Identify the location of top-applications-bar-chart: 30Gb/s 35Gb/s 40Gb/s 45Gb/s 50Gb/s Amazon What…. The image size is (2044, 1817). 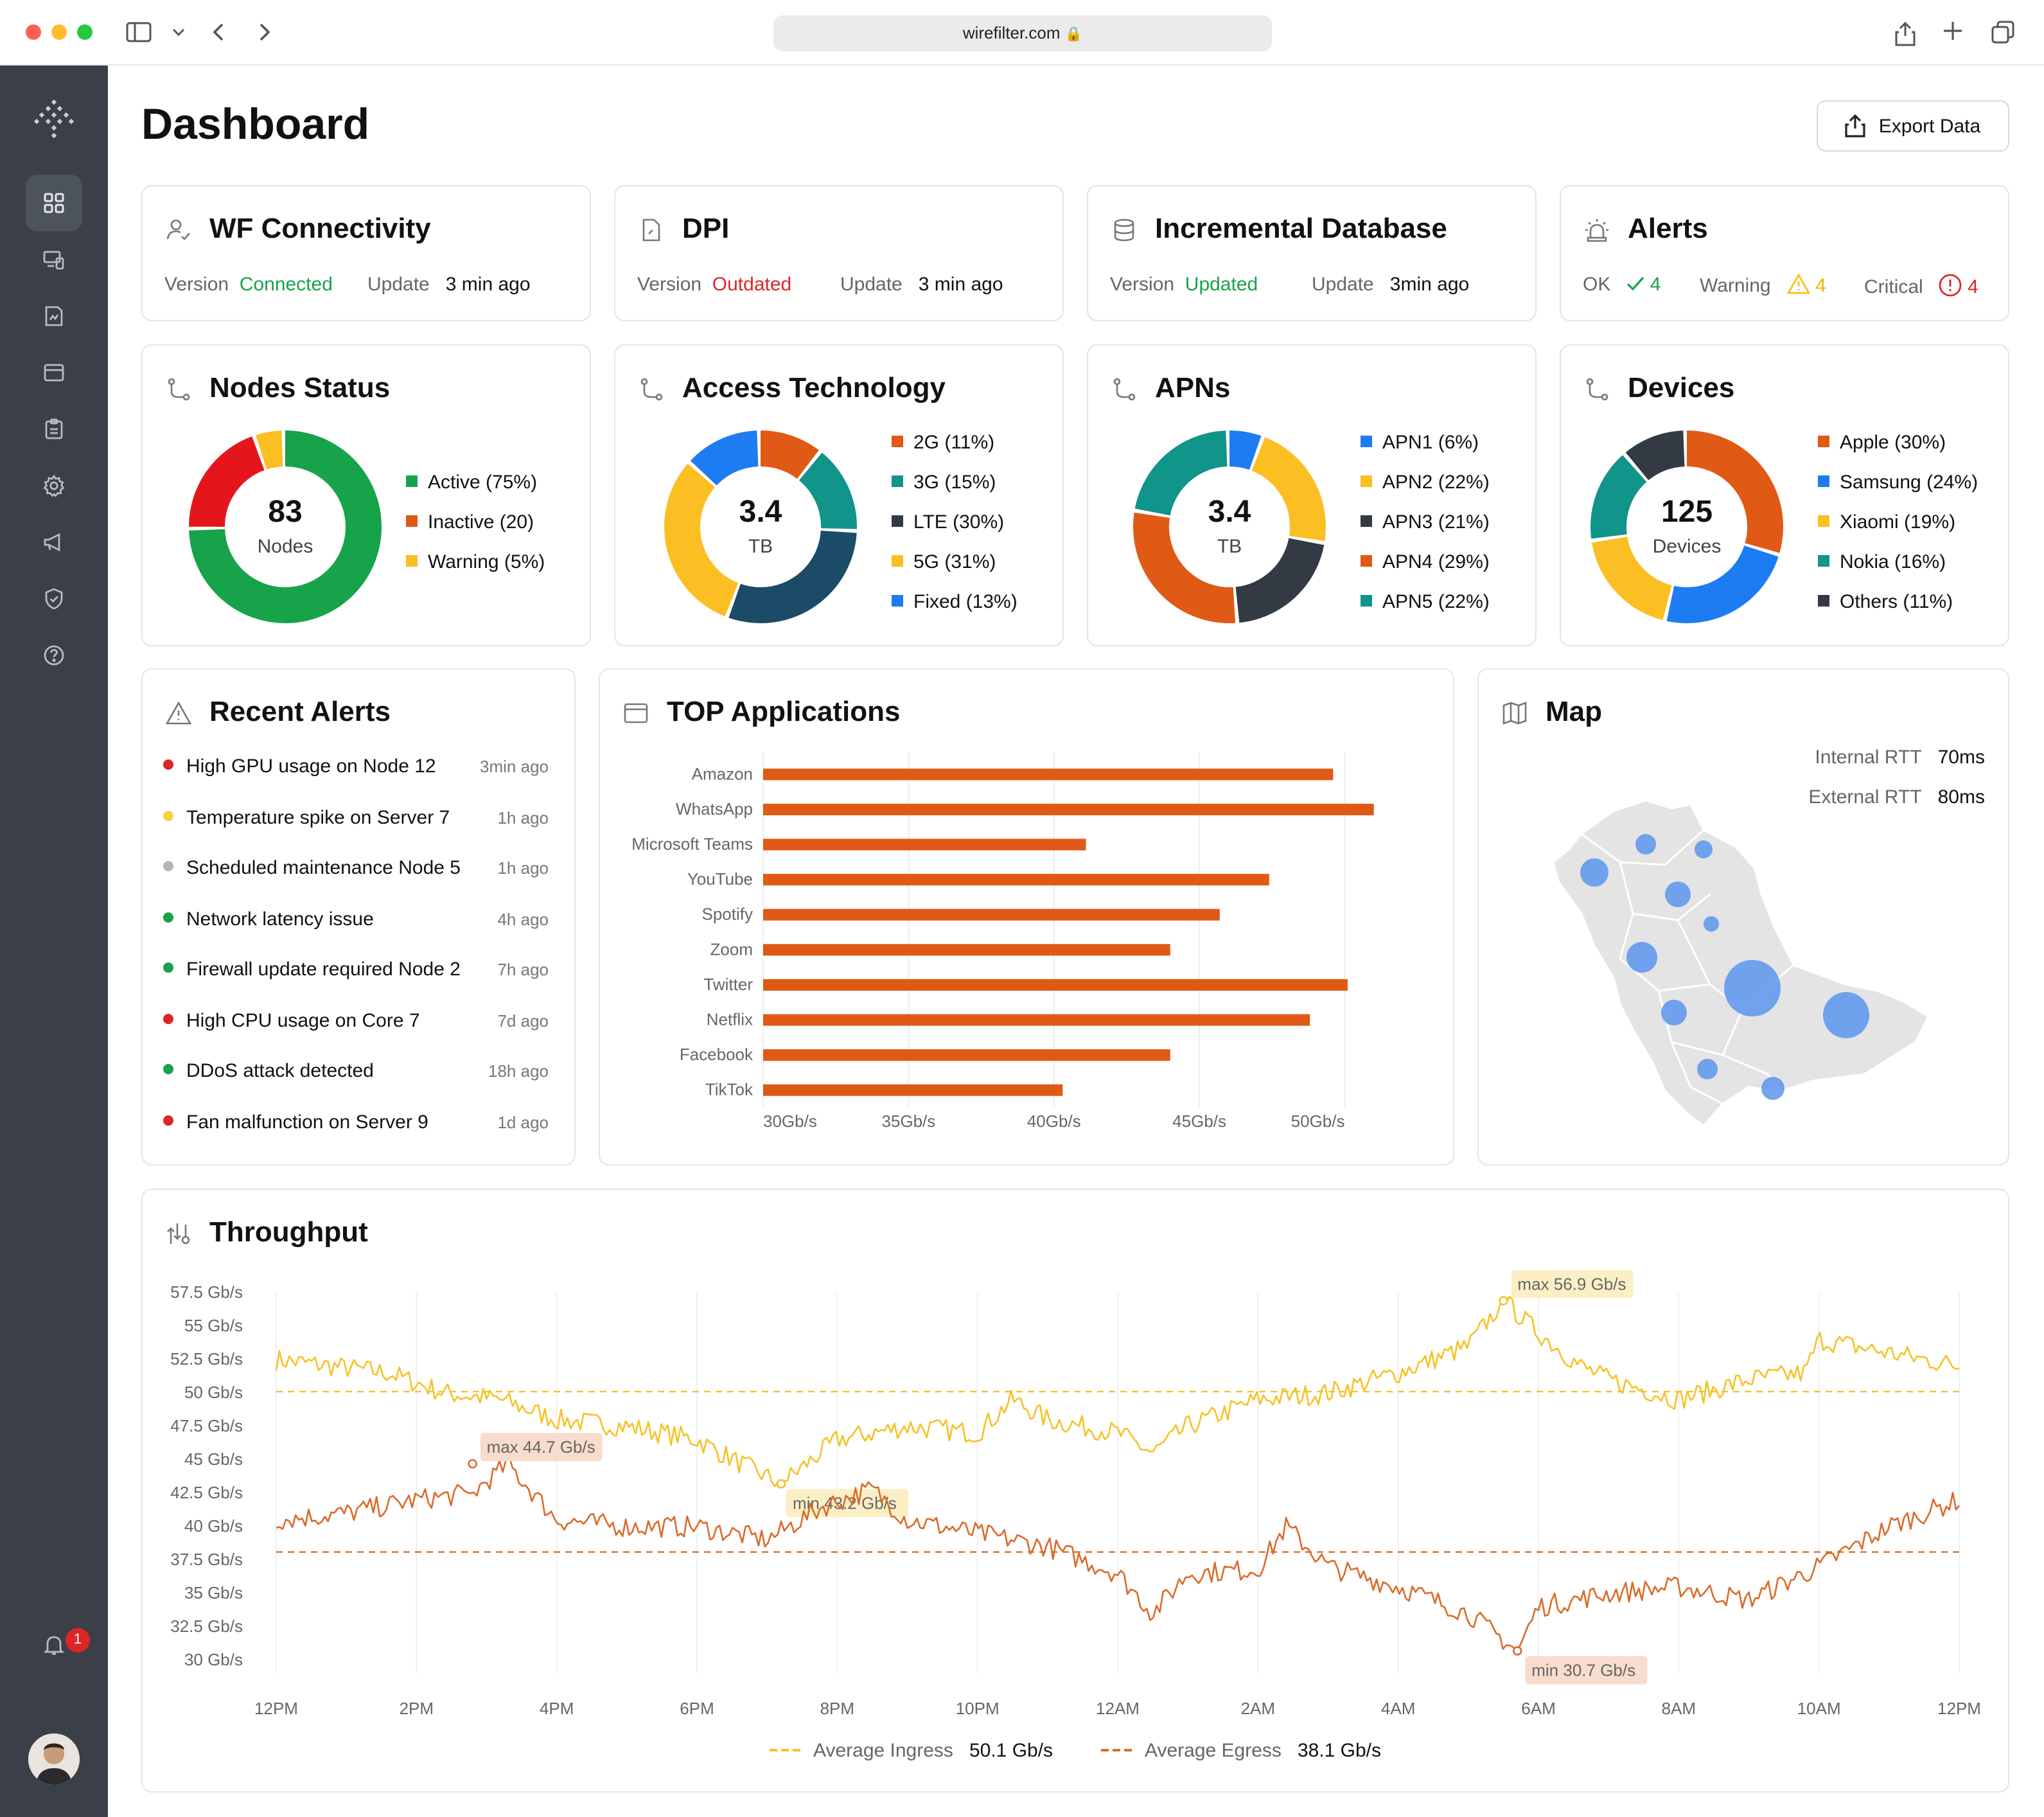
(1026, 950).